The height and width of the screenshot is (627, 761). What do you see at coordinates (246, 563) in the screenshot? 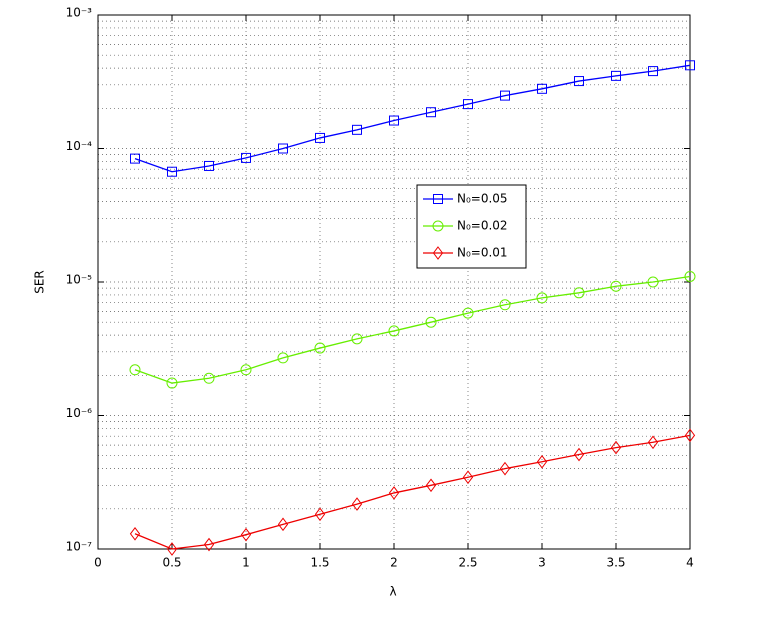
I see `x-tick-label: 1` at bounding box center [246, 563].